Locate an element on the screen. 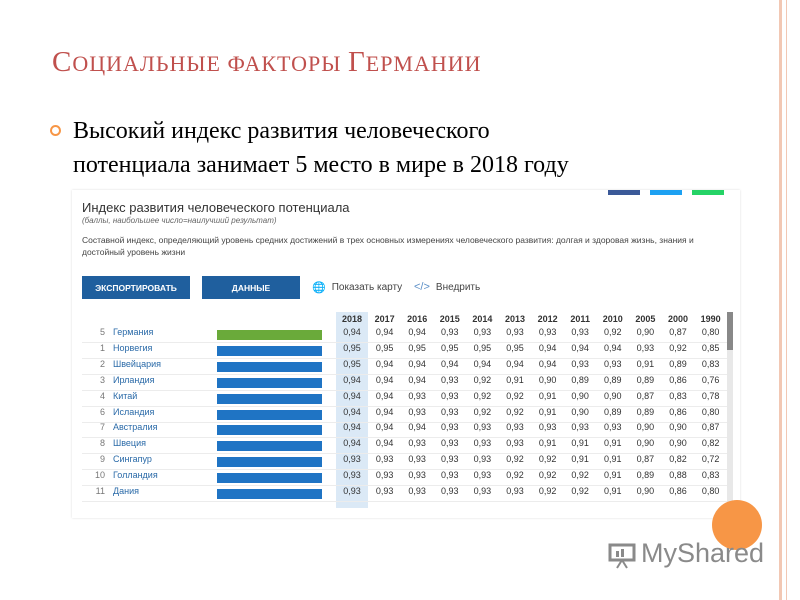  country-link: Швейцария is located at coordinates (137, 363).